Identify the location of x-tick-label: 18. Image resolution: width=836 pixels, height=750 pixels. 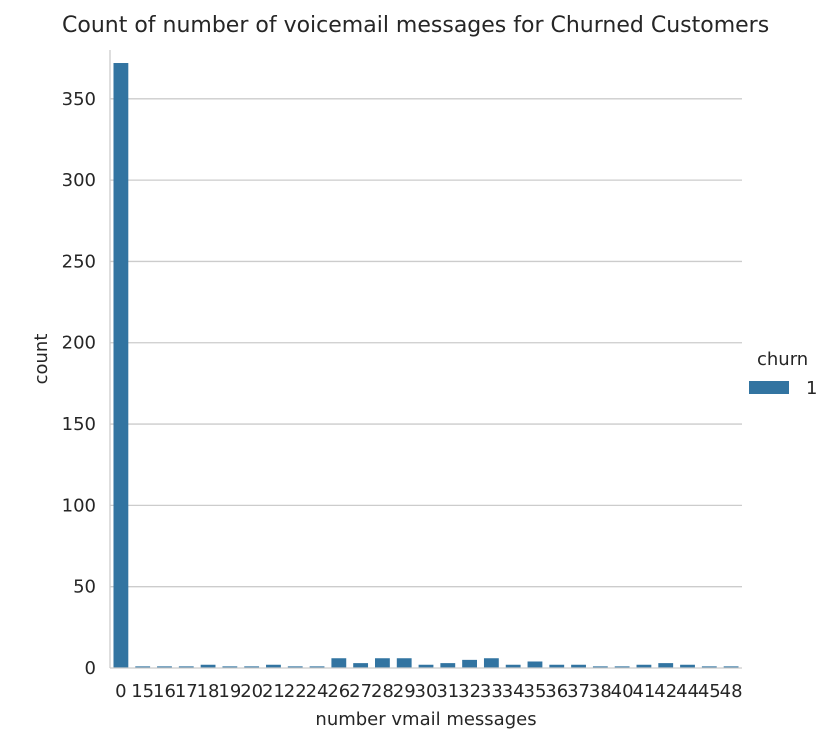
(208, 691).